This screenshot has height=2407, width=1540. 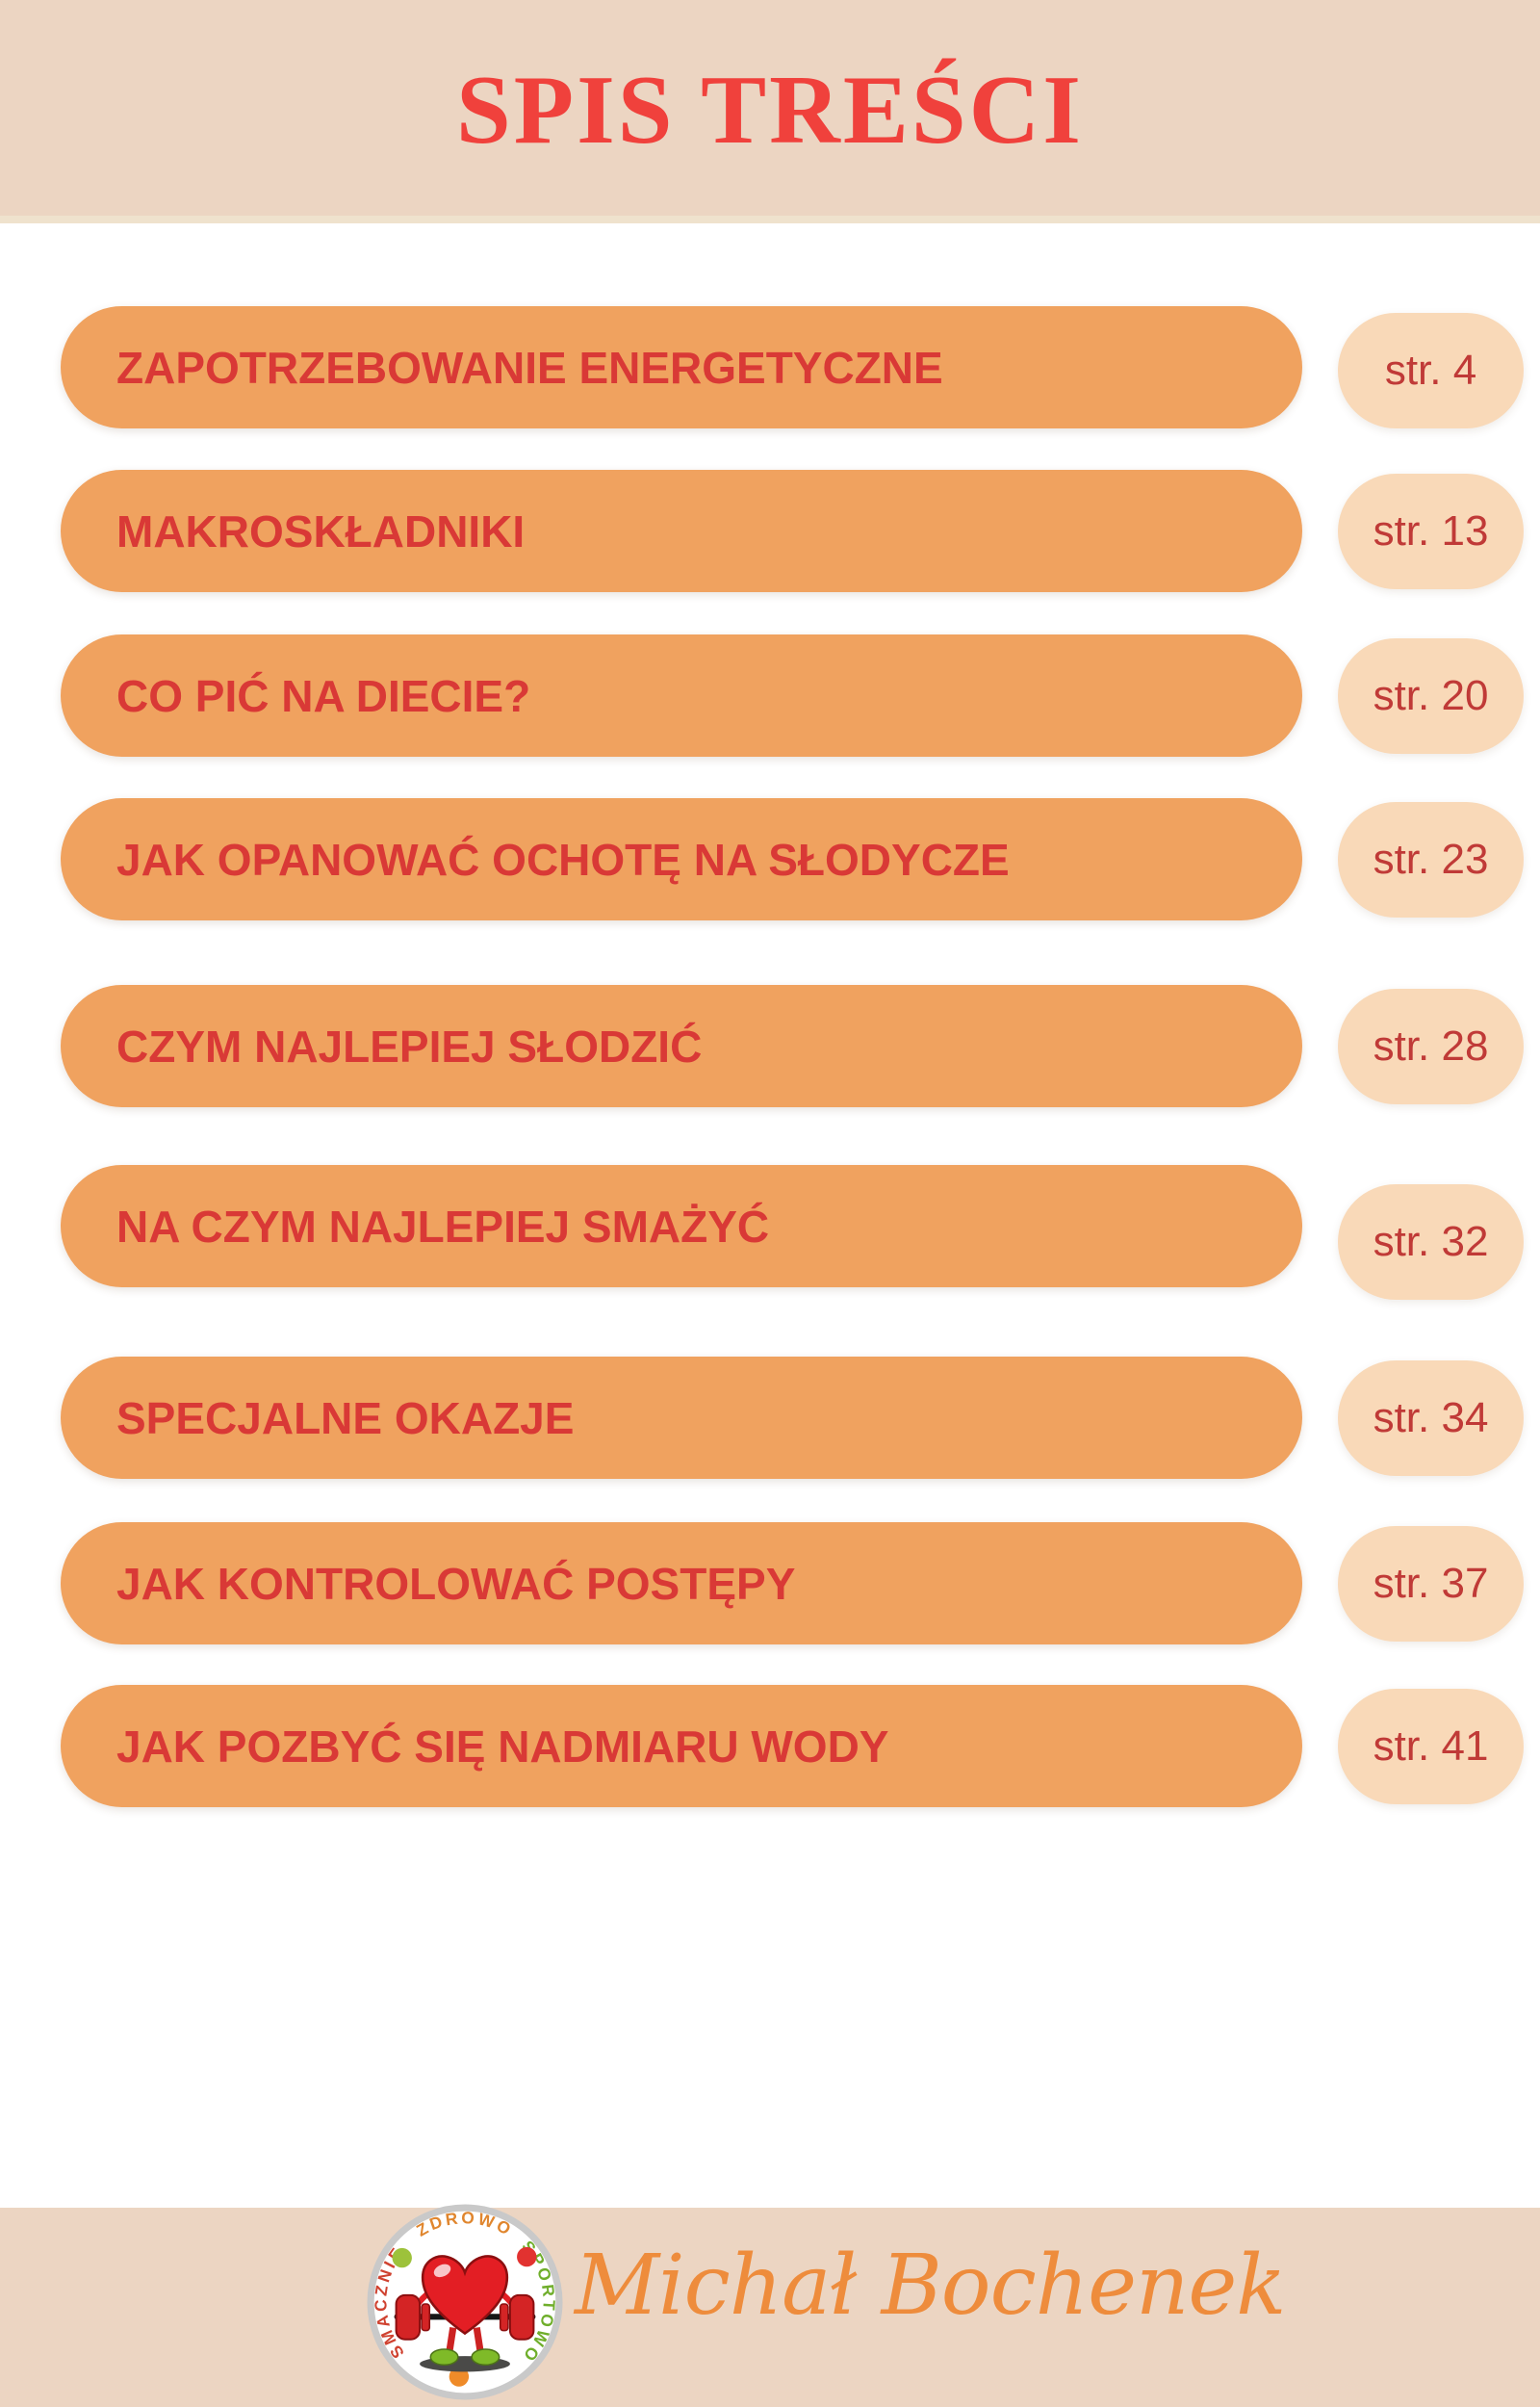 I want to click on brand-logo: ZDROWO SPORTOWO SMACZNIE, so click(x=465, y=2302).